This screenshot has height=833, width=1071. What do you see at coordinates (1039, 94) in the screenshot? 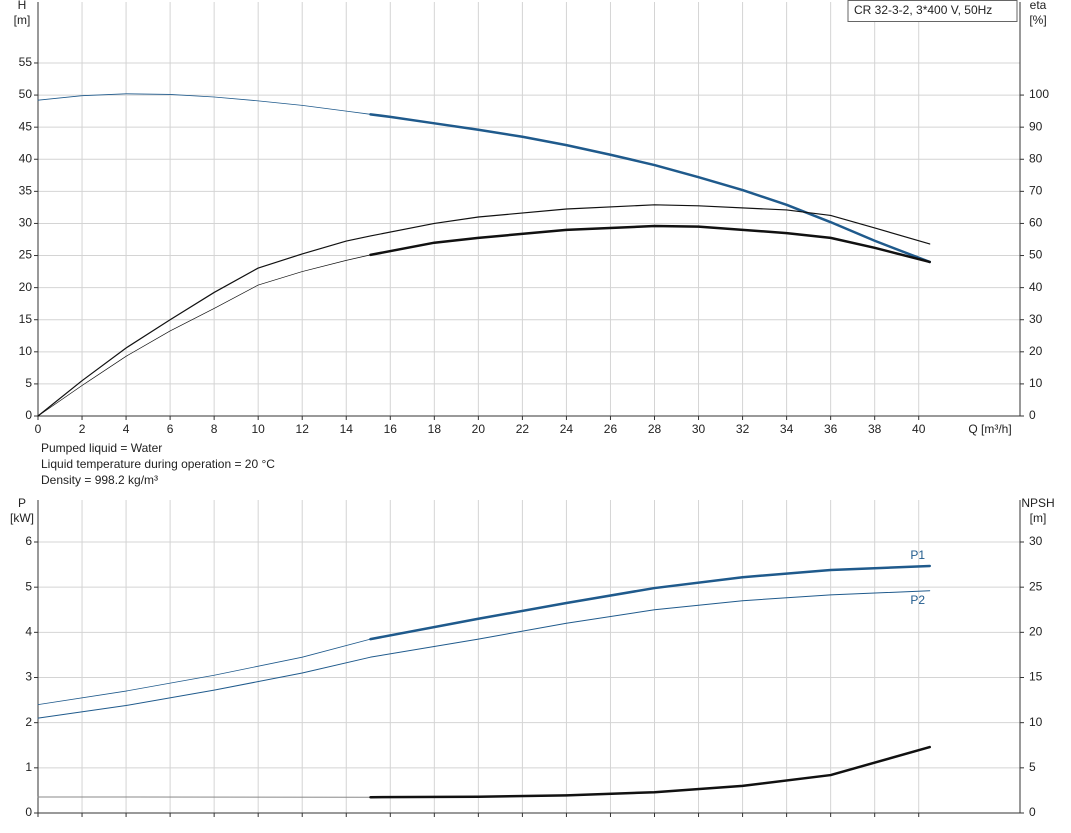
I see `y2-tick-label: 100` at bounding box center [1039, 94].